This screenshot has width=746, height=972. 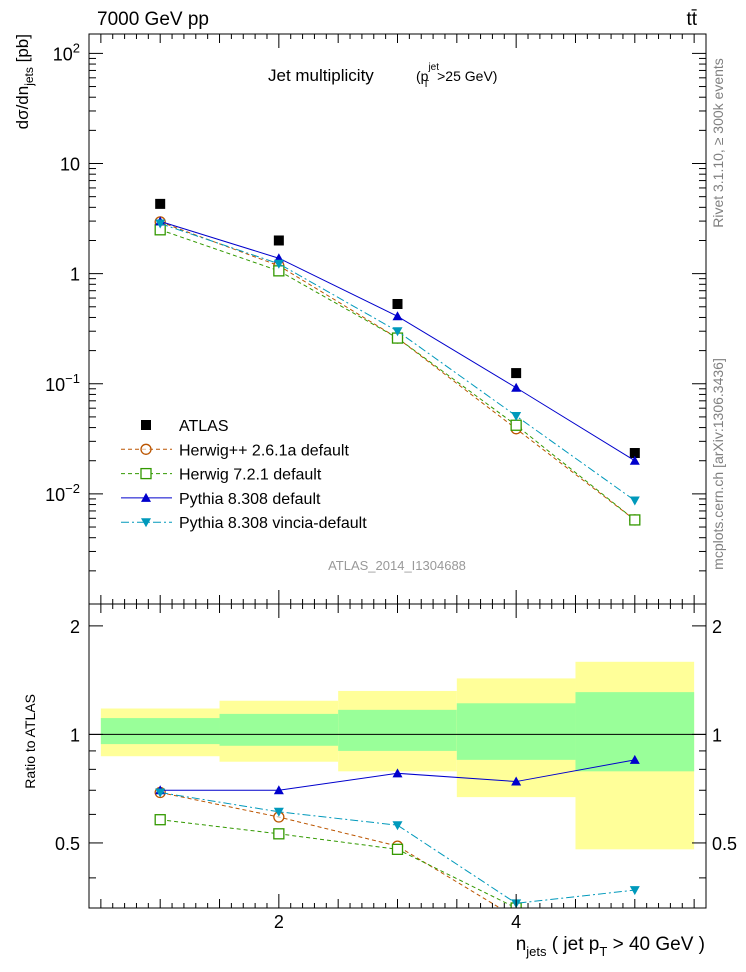 I want to click on legend-label: Pythia 8.308 default, so click(x=250, y=499).